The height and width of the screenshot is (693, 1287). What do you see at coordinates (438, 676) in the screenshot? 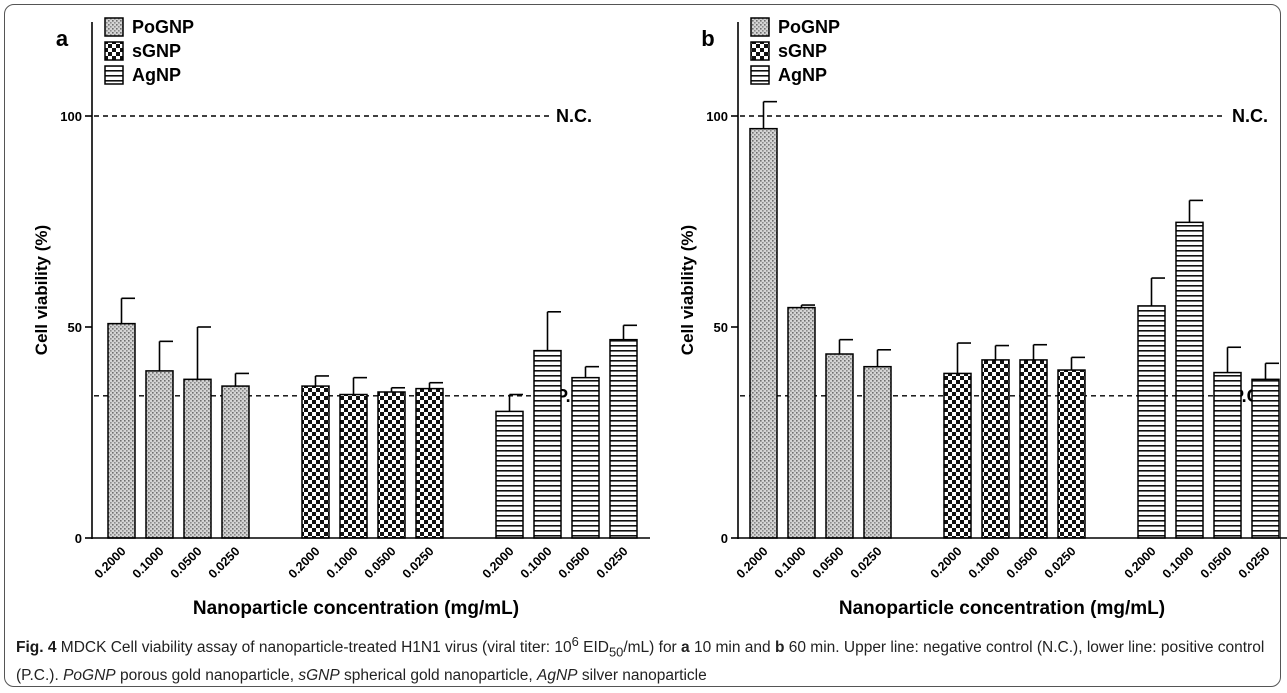
I see `caption-text: spherical gold nanoparticle,` at bounding box center [438, 676].